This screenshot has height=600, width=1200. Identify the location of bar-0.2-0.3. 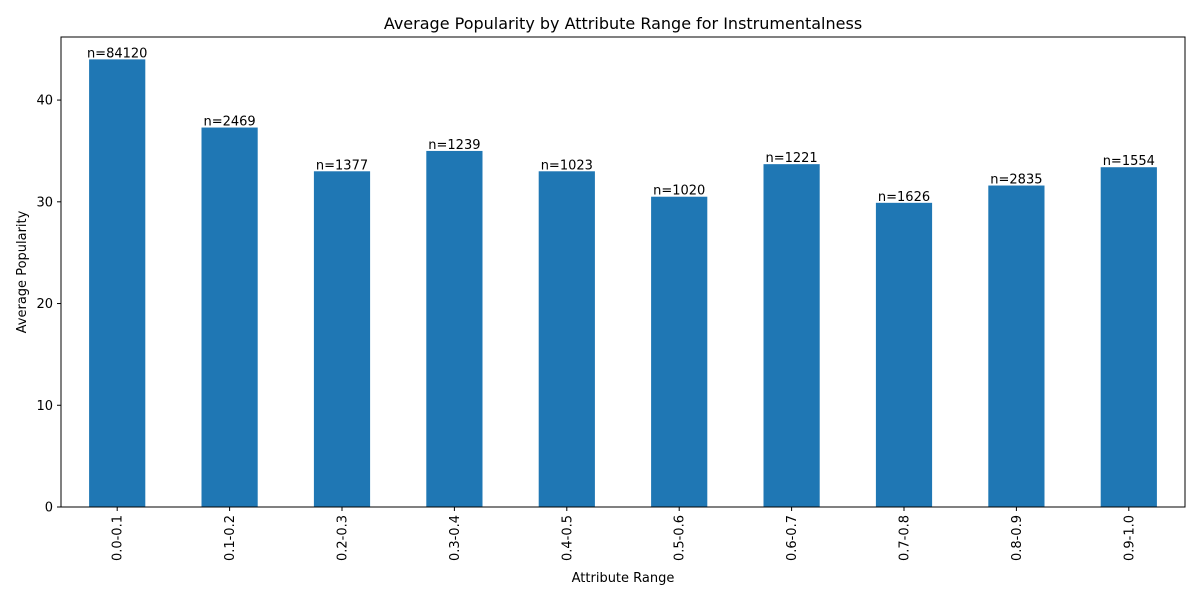
(342, 339).